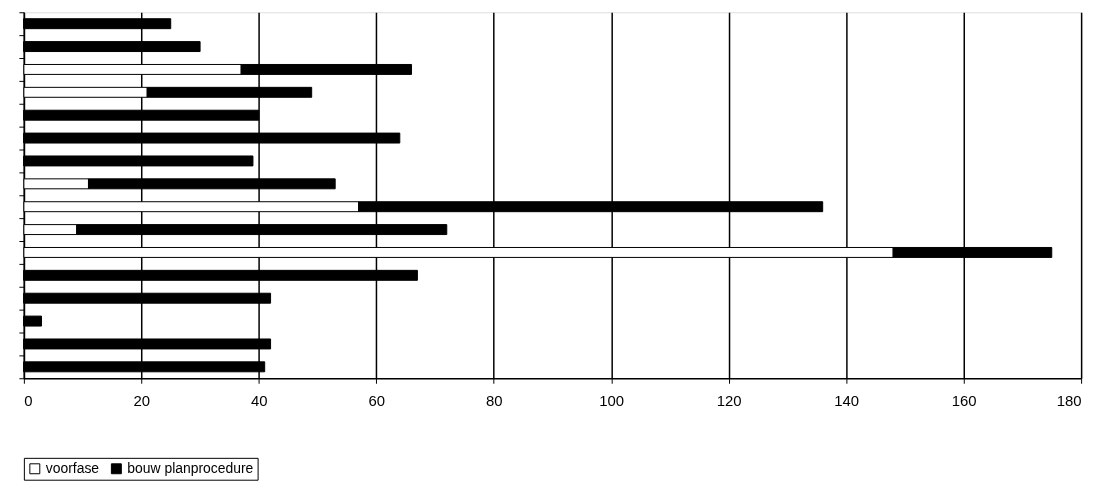 Image resolution: width=1104 pixels, height=493 pixels. I want to click on x-tick-label: 0, so click(28, 400).